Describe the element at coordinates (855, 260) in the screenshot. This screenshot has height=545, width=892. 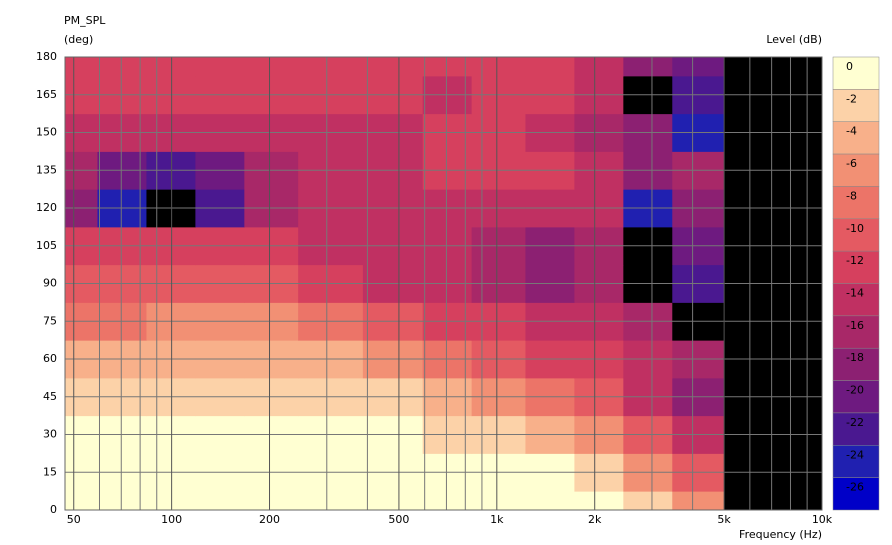
I see `colorbar-tick-label: -12` at that location.